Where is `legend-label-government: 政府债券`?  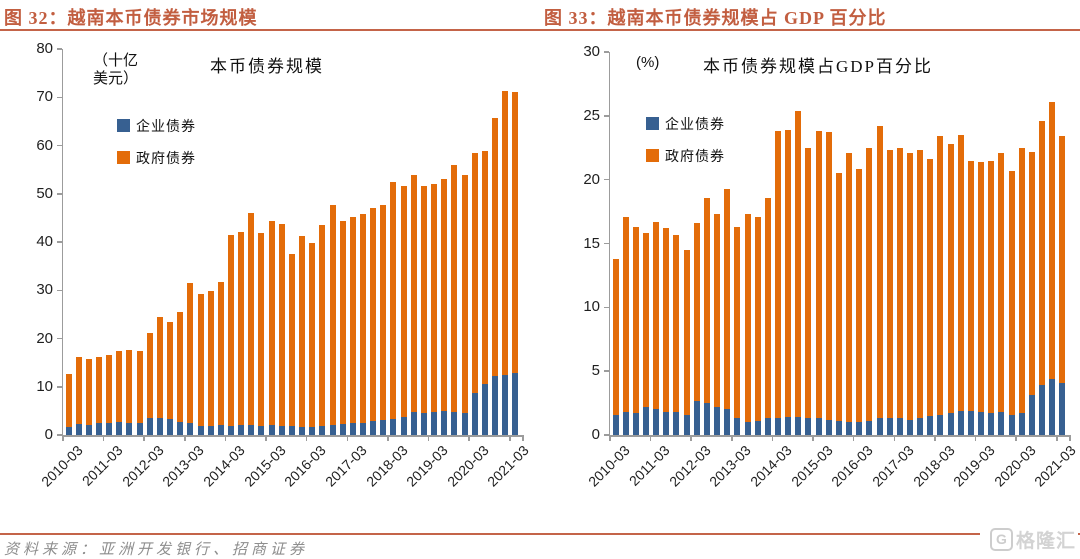 legend-label-government: 政府债券 is located at coordinates (695, 157).